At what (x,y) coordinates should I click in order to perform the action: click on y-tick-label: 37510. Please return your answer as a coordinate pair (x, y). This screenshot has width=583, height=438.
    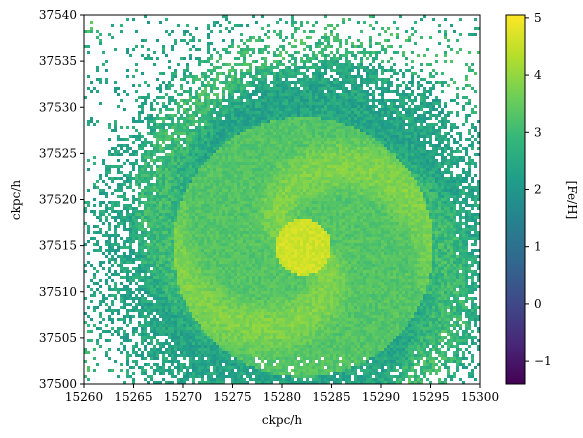
    Looking at the image, I should click on (58, 292).